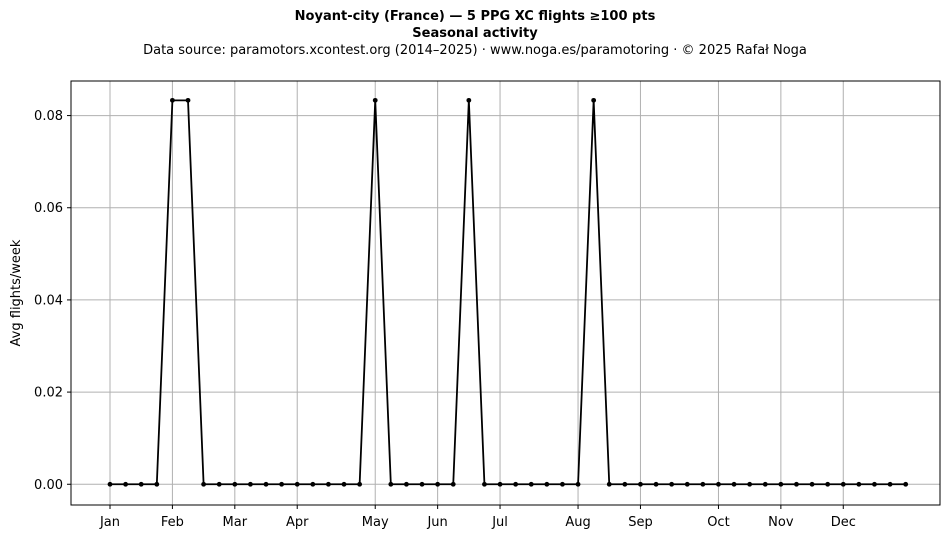 This screenshot has width=950, height=539. What do you see at coordinates (477, 517) in the screenshot?
I see `x-axis: Jan Feb Mar Apr May Jun Jul Aug Sep Oct Nov Dec` at bounding box center [477, 517].